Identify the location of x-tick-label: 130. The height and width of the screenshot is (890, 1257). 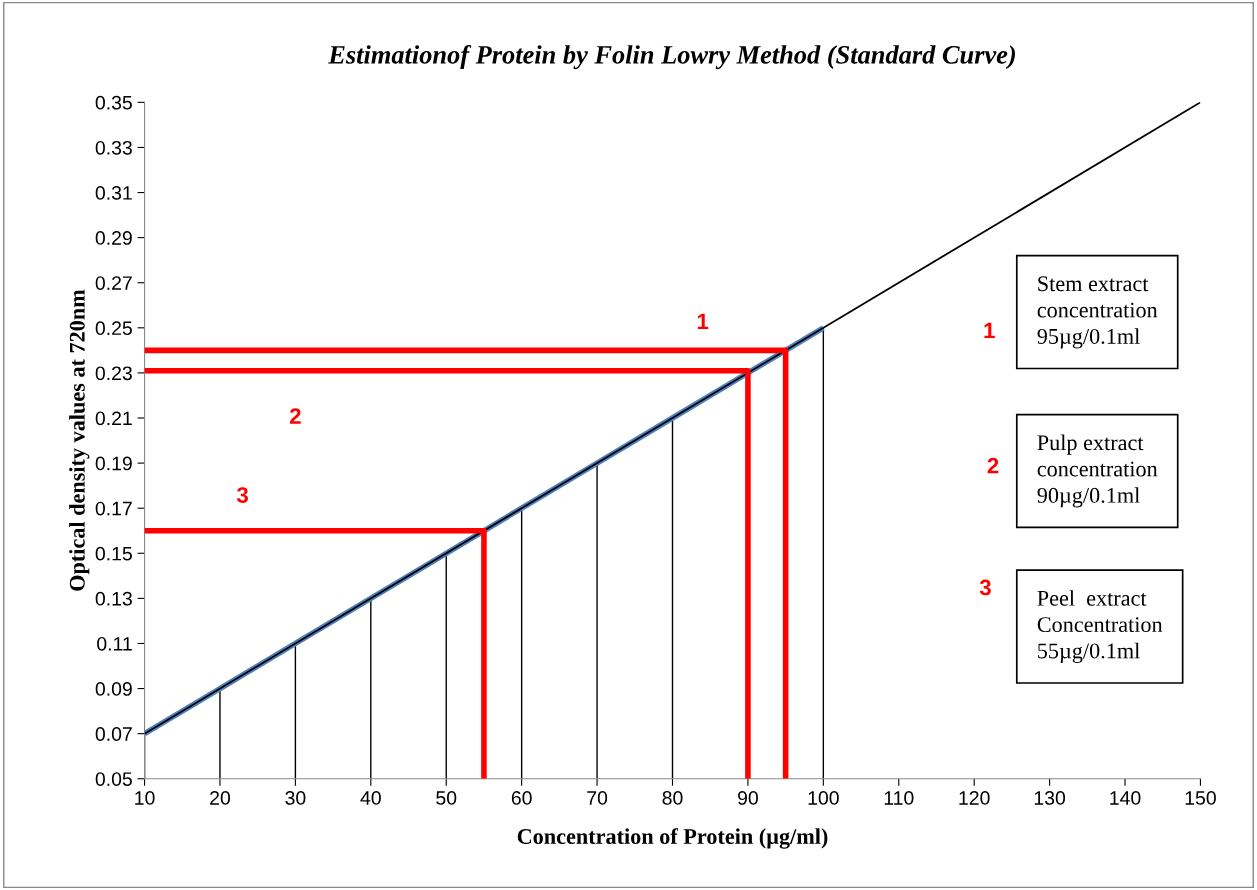
(1050, 798).